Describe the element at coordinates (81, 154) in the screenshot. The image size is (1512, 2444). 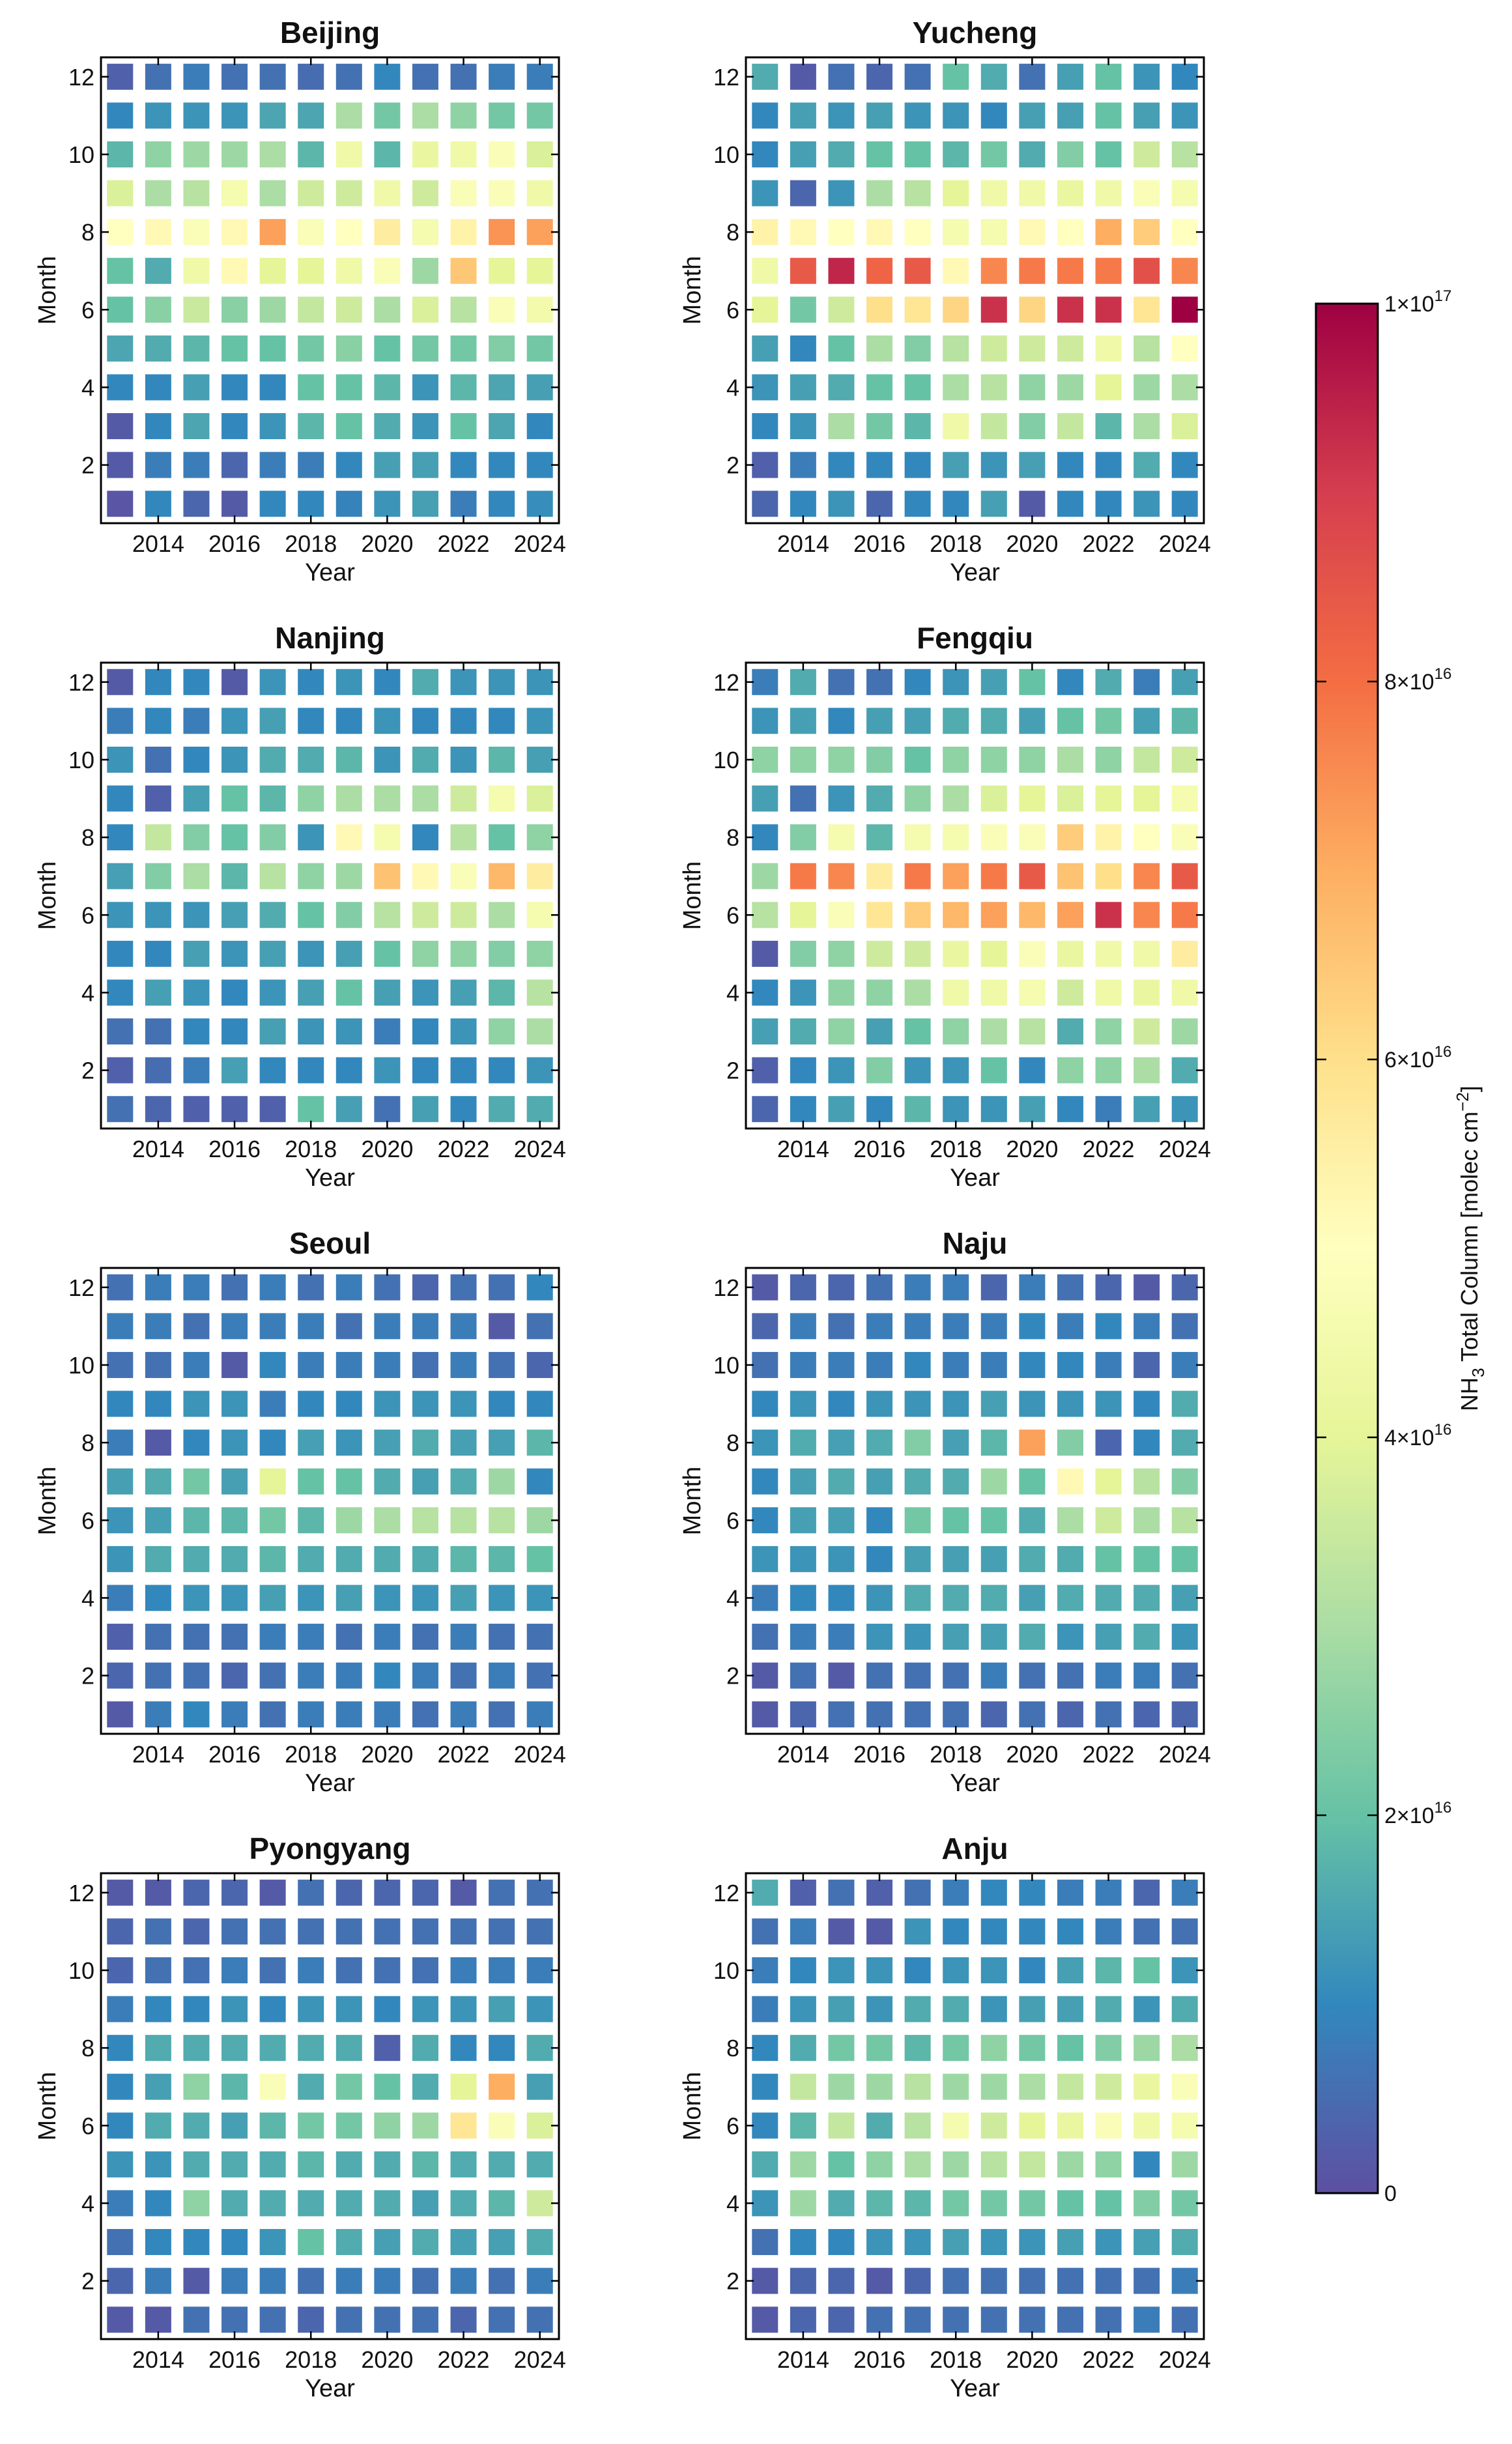
I see `y-tick-label: 10` at that location.